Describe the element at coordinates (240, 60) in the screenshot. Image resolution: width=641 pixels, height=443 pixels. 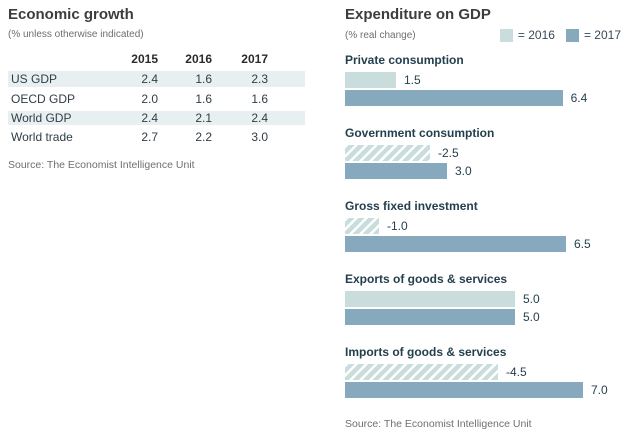
I see `column-header-2017: 2017` at that location.